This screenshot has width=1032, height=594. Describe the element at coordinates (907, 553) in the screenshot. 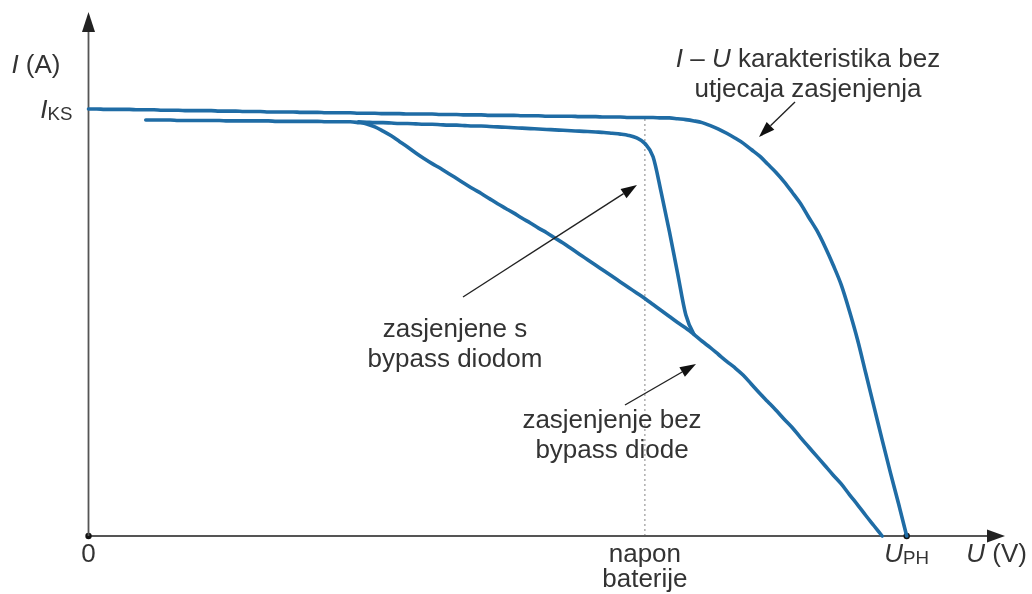

I see `x-tick-label: U$_{PH}$` at that location.